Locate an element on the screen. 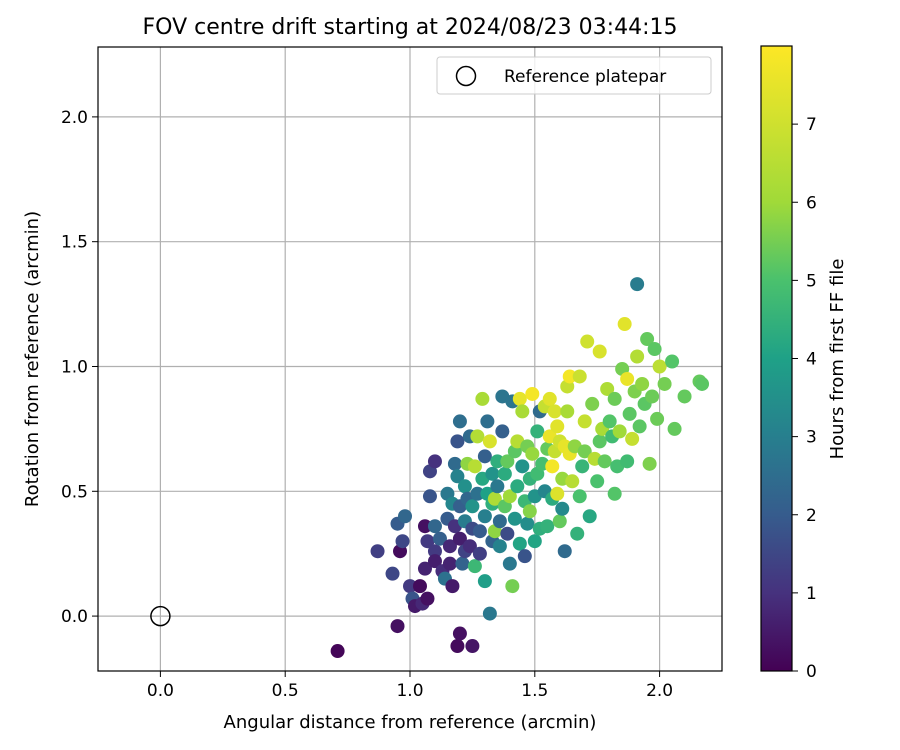 This screenshot has height=750, width=900. colorbar: 0 1 2 3 4 5 6 7 Hours from first FF file is located at coordinates (804, 363).